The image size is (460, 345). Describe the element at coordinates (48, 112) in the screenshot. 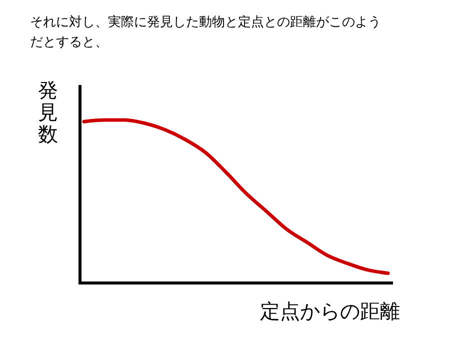

I see `y-axis-title: 発見数` at that location.